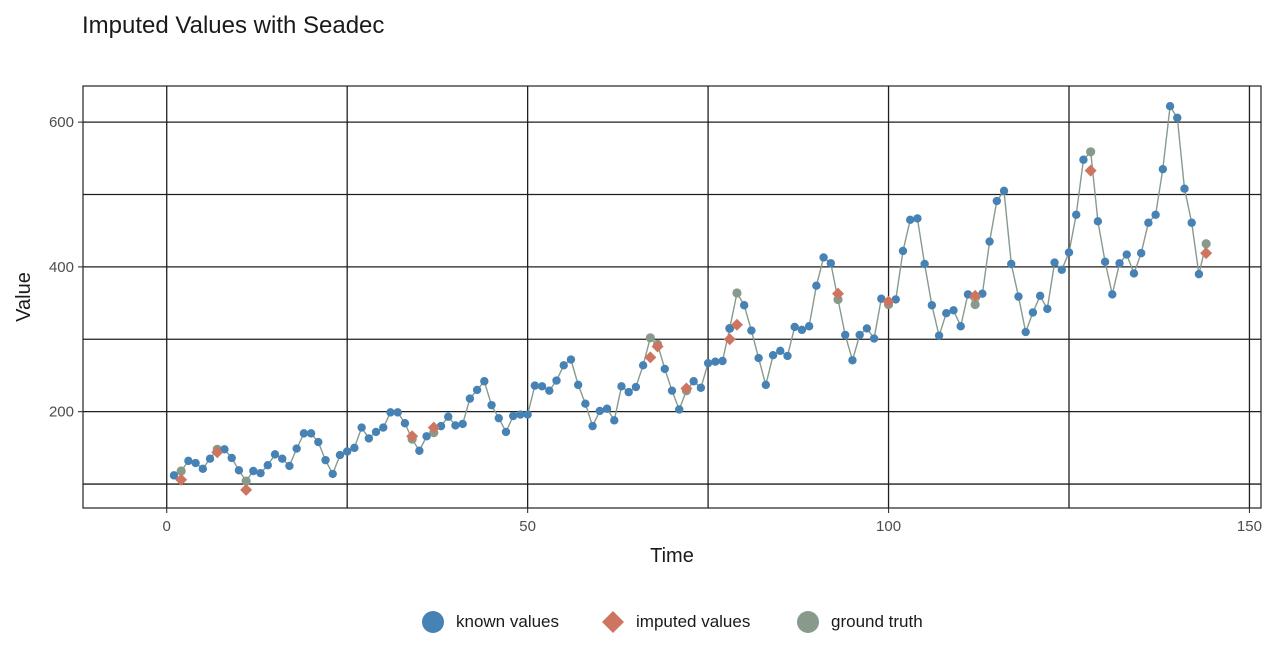 This screenshot has height=661, width=1274. What do you see at coordinates (1249, 526) in the screenshot?
I see `x-axis-tick-label: 150` at bounding box center [1249, 526].